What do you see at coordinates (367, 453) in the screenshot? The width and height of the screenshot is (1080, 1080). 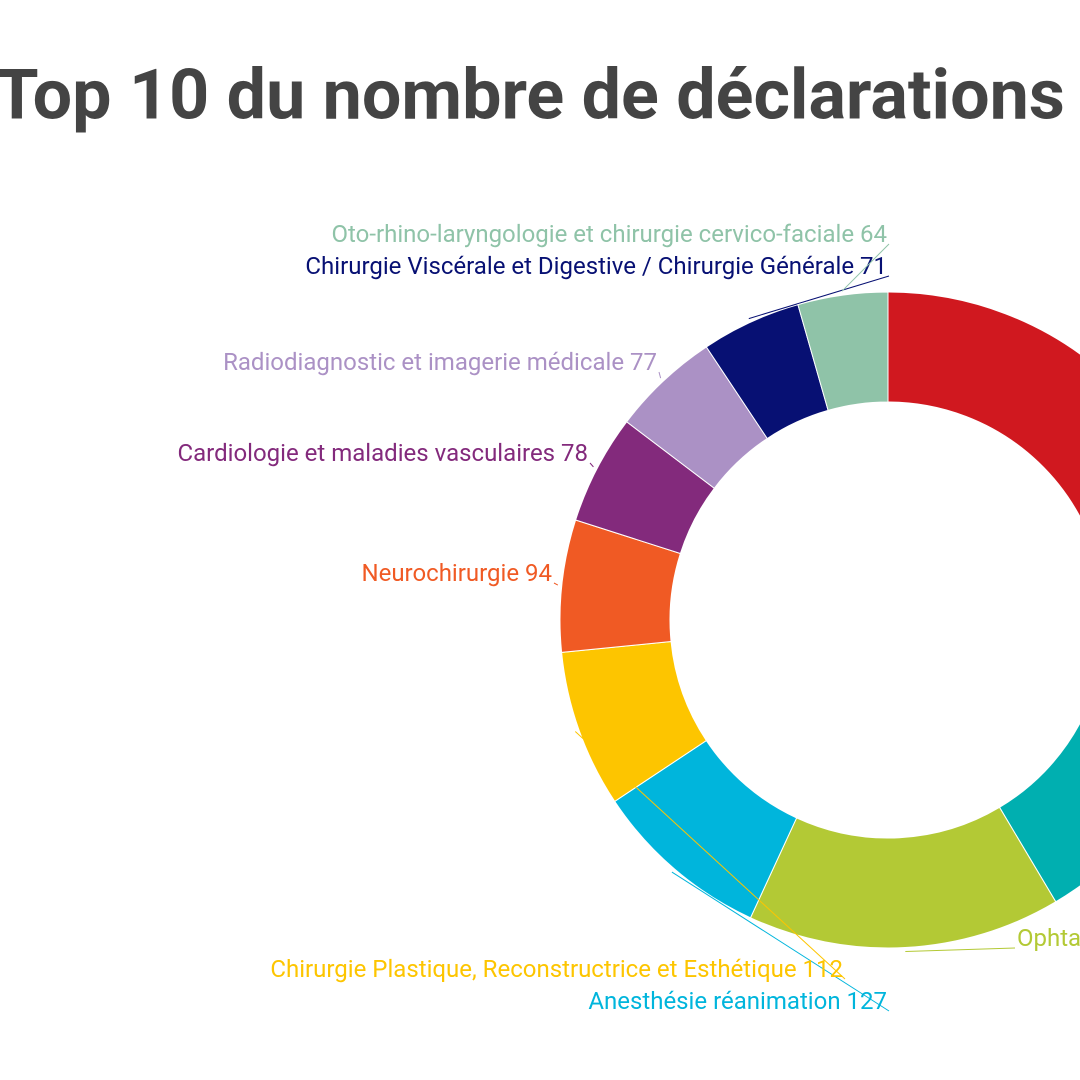 I see `label-name: Cardiologie et maladies vasculaires` at bounding box center [367, 453].